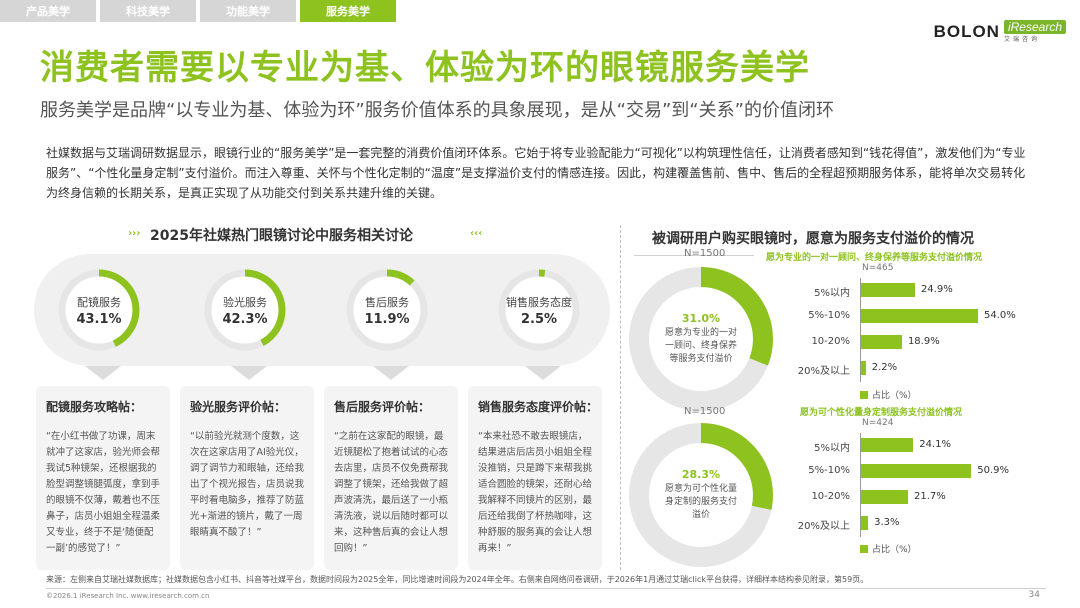  What do you see at coordinates (884, 367) in the screenshot?
I see `bar-value-label: 2.2%` at bounding box center [884, 367].